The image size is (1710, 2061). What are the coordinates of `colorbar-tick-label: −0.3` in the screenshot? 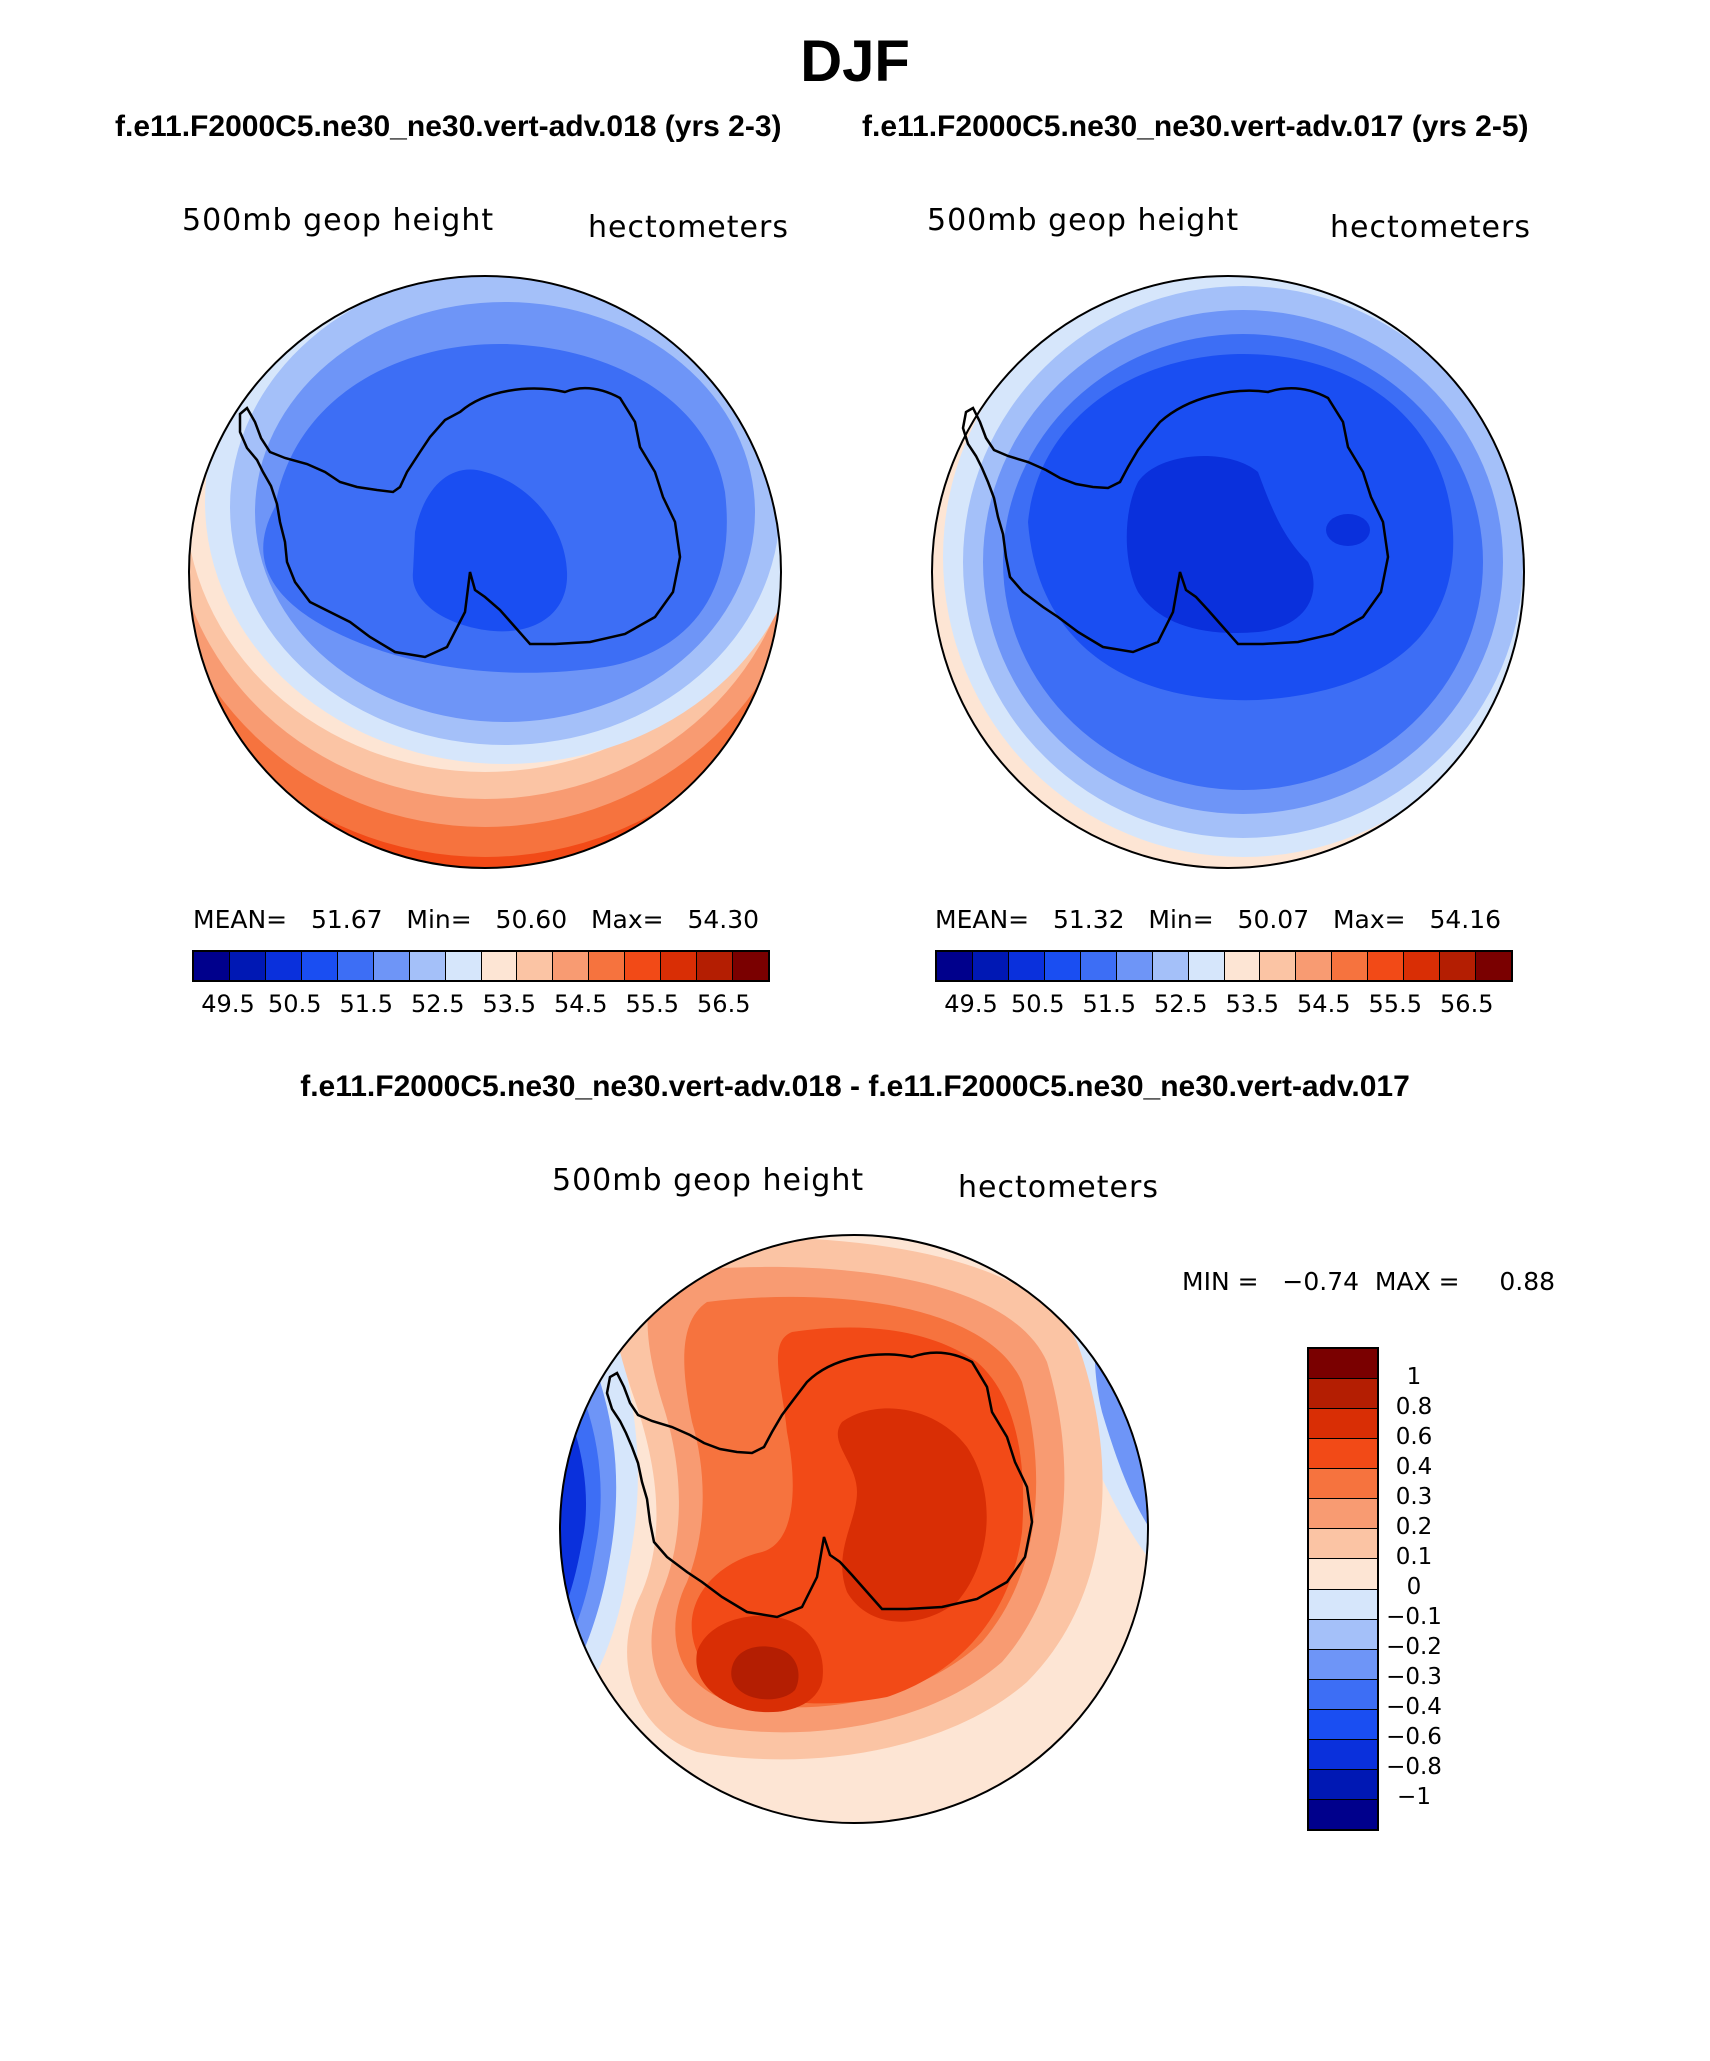 It's located at (1414, 1677).